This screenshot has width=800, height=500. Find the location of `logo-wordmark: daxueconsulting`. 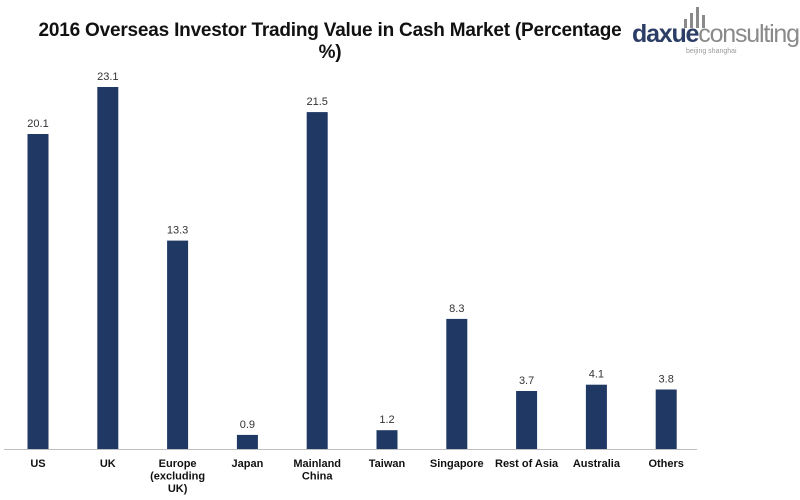

logo-wordmark: daxueconsulting is located at coordinates (716, 34).